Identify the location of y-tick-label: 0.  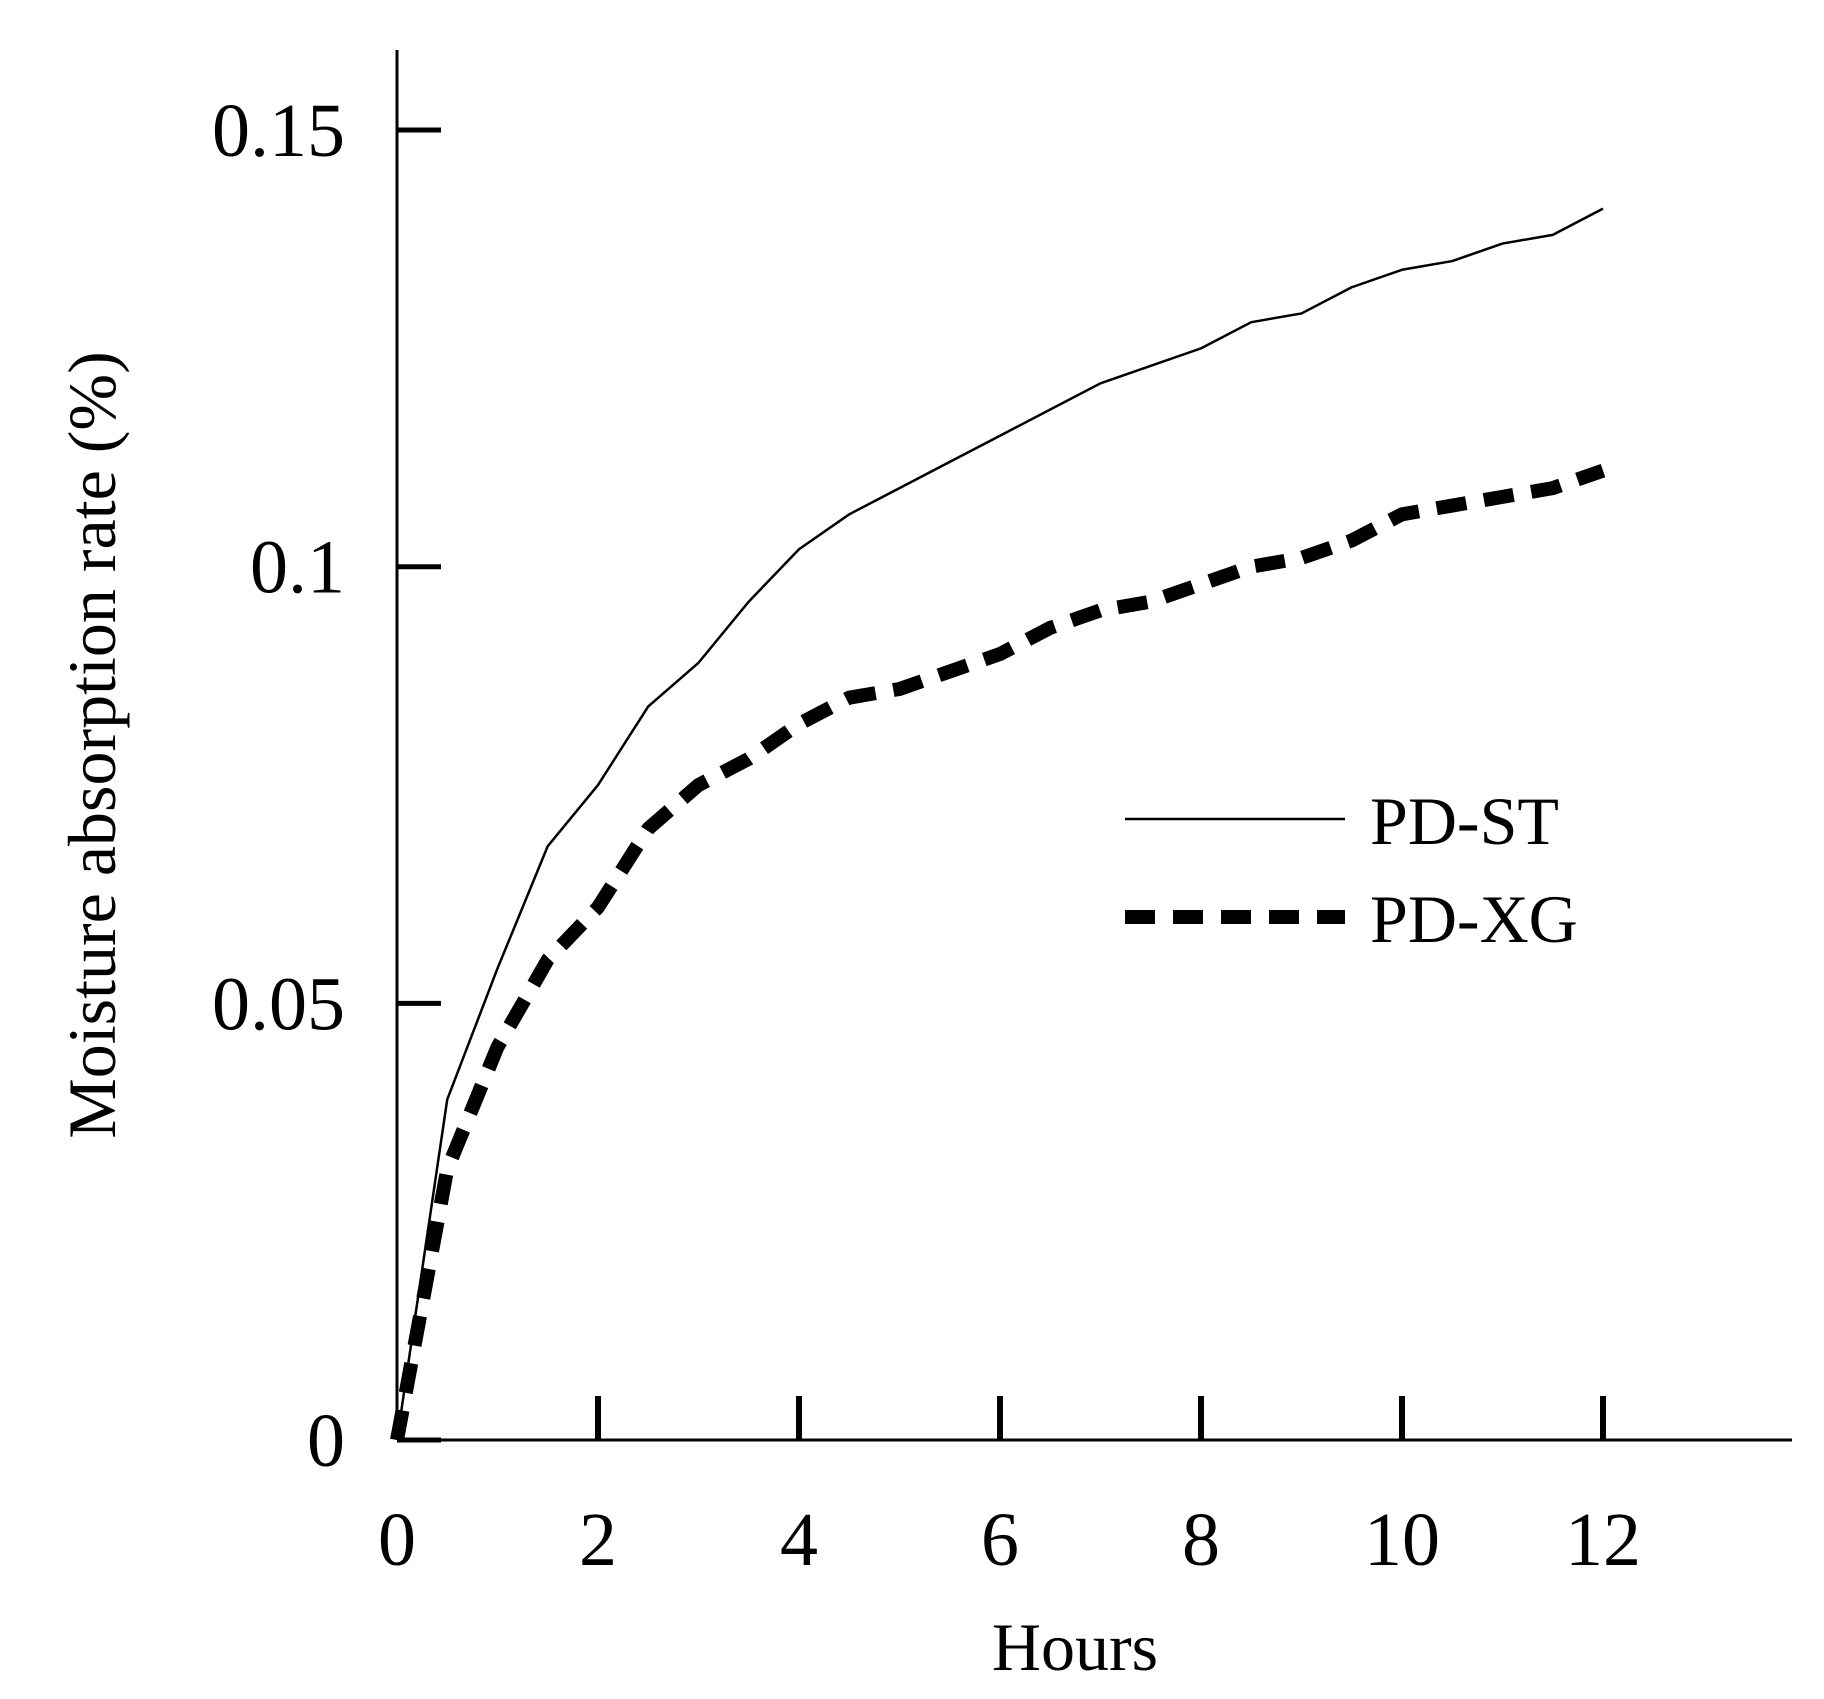
(326, 1441).